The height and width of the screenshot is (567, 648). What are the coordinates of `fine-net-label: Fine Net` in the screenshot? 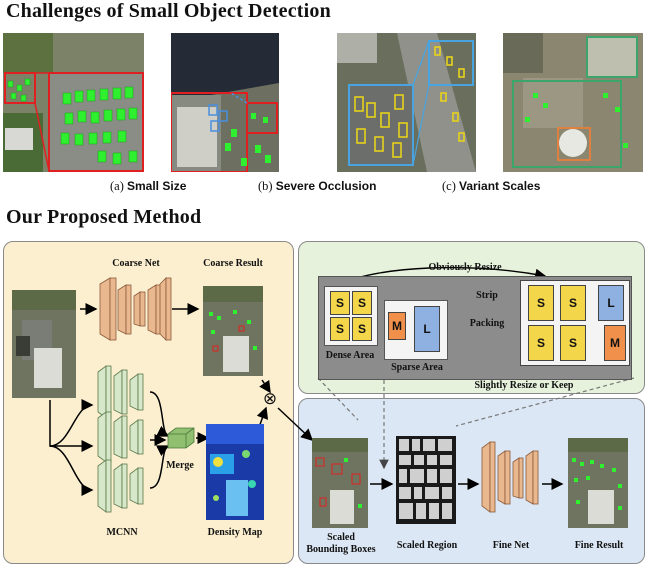 It's located at (511, 545).